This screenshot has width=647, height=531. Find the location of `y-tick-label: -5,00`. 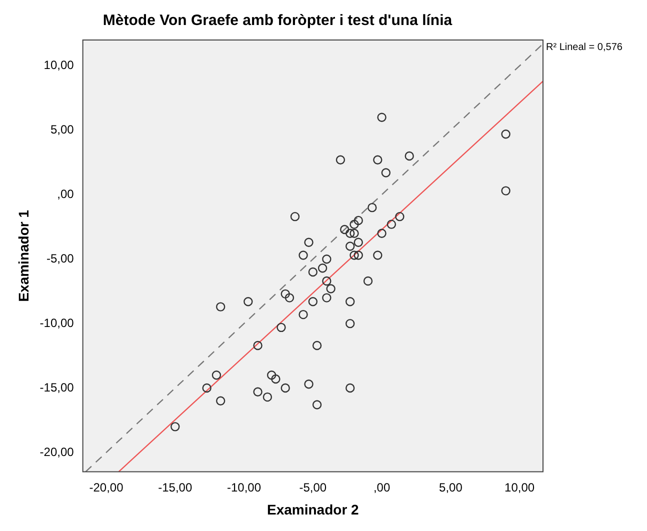

y-tick-label: -5,00 is located at coordinates (60, 258).